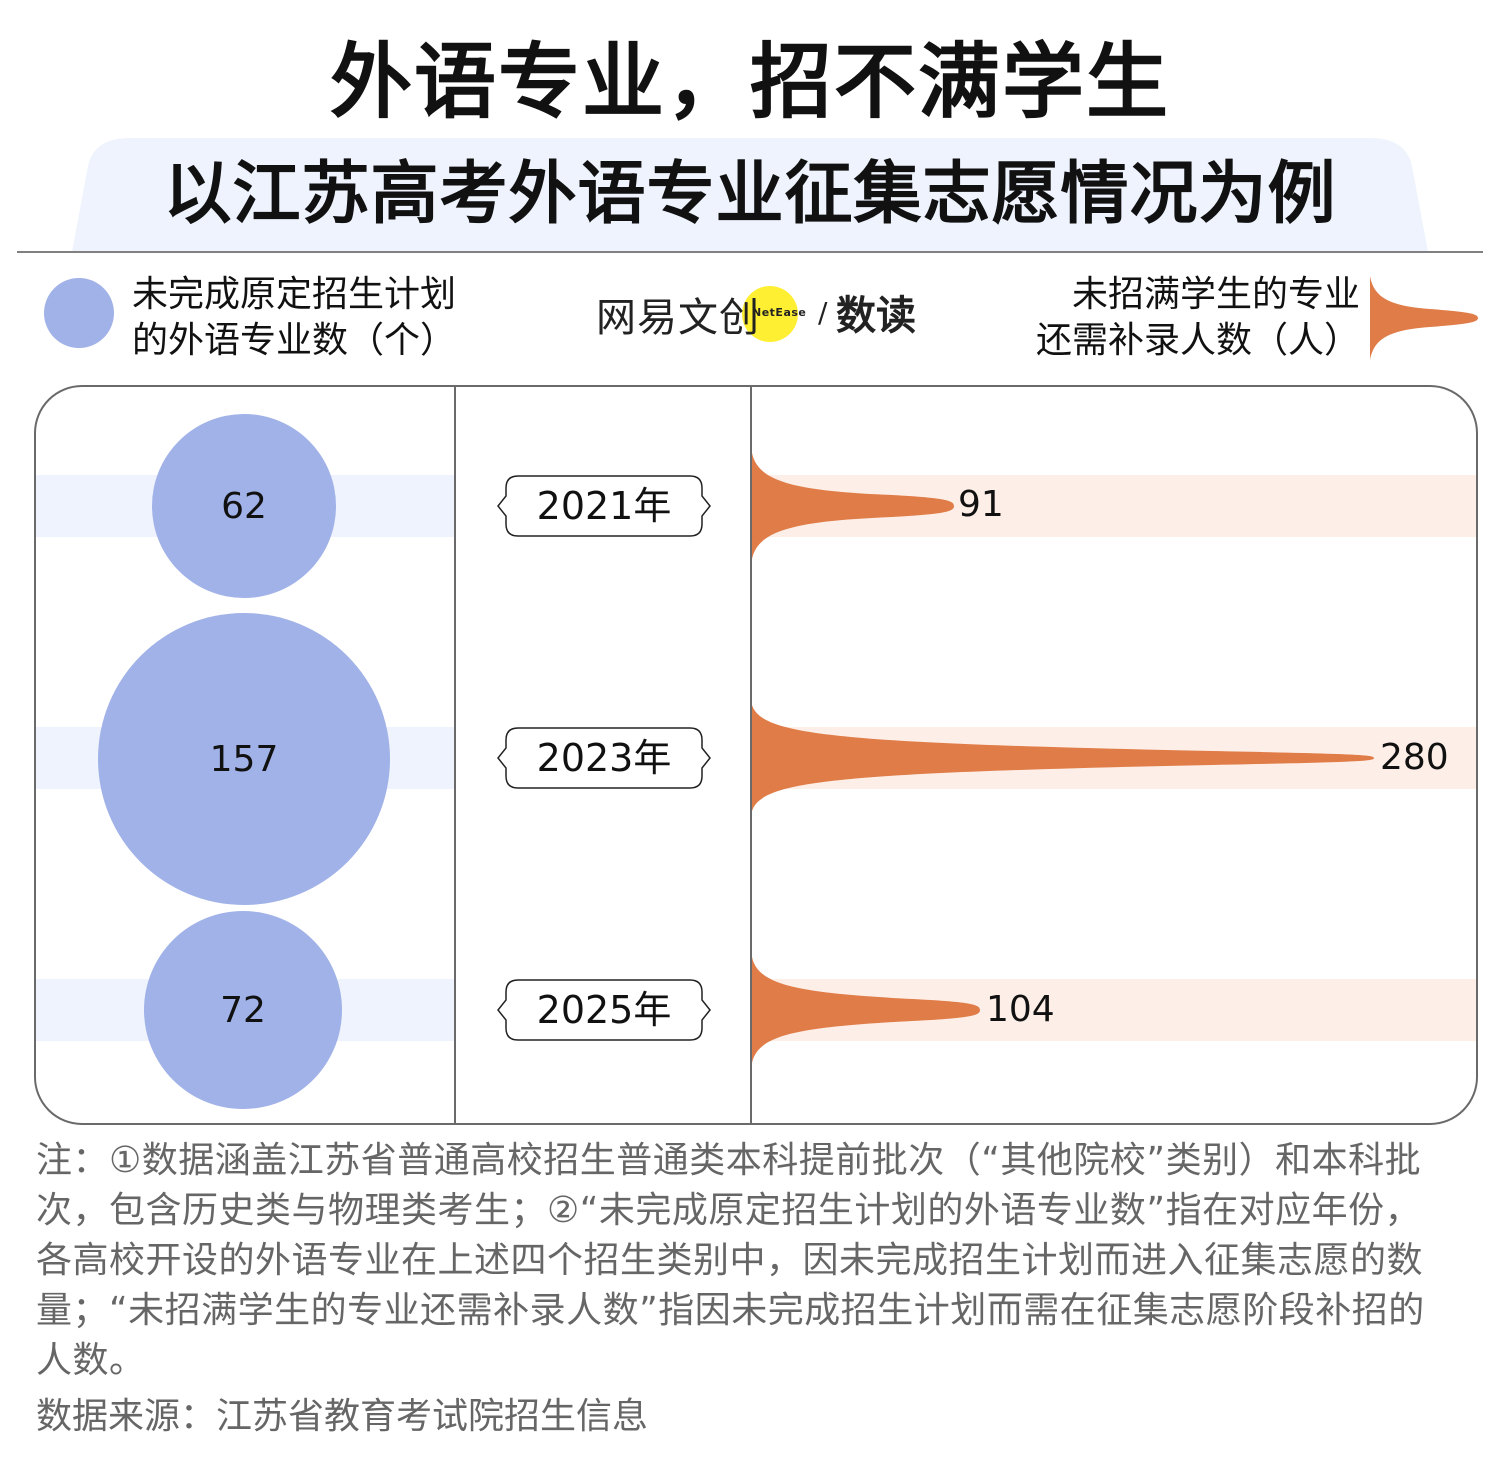 This screenshot has width=1500, height=1460. I want to click on year-tag-2021: 2021年, so click(604, 506).